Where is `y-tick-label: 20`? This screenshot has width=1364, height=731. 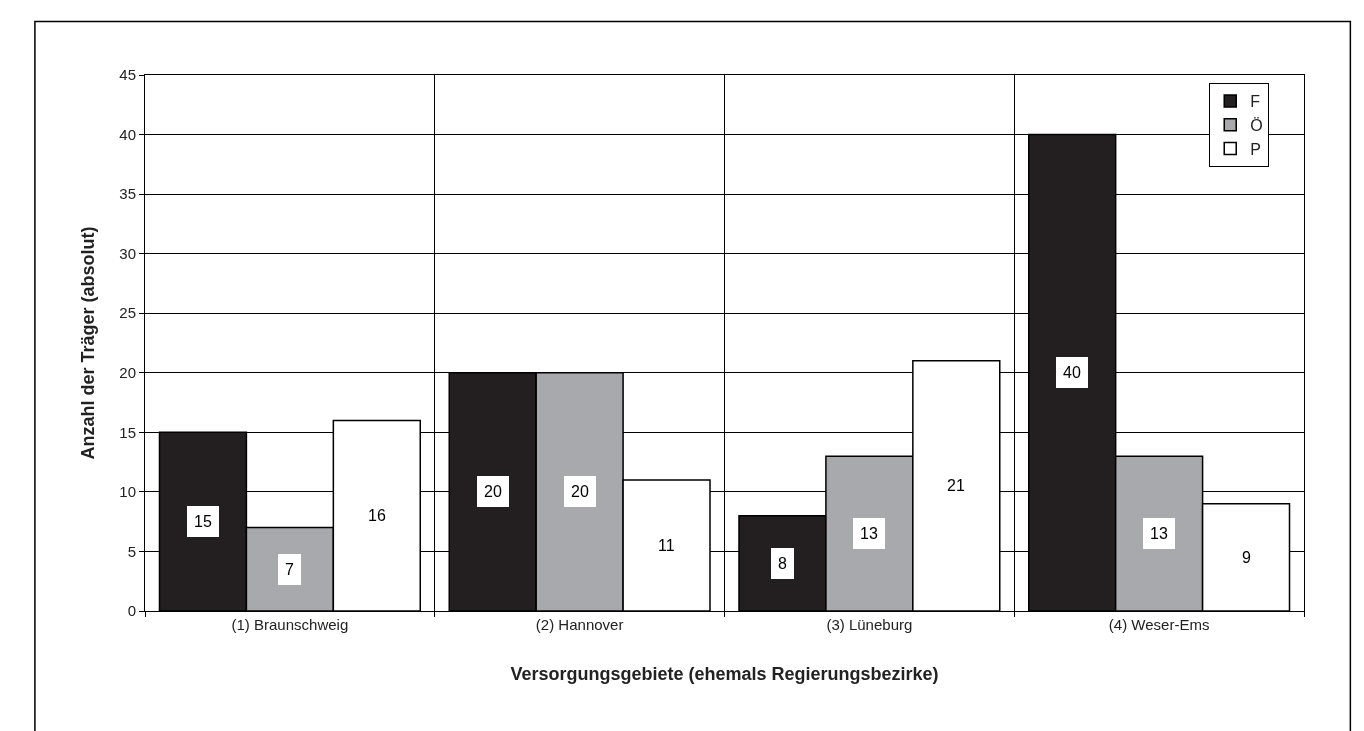 y-tick-label: 20 is located at coordinates (127, 373).